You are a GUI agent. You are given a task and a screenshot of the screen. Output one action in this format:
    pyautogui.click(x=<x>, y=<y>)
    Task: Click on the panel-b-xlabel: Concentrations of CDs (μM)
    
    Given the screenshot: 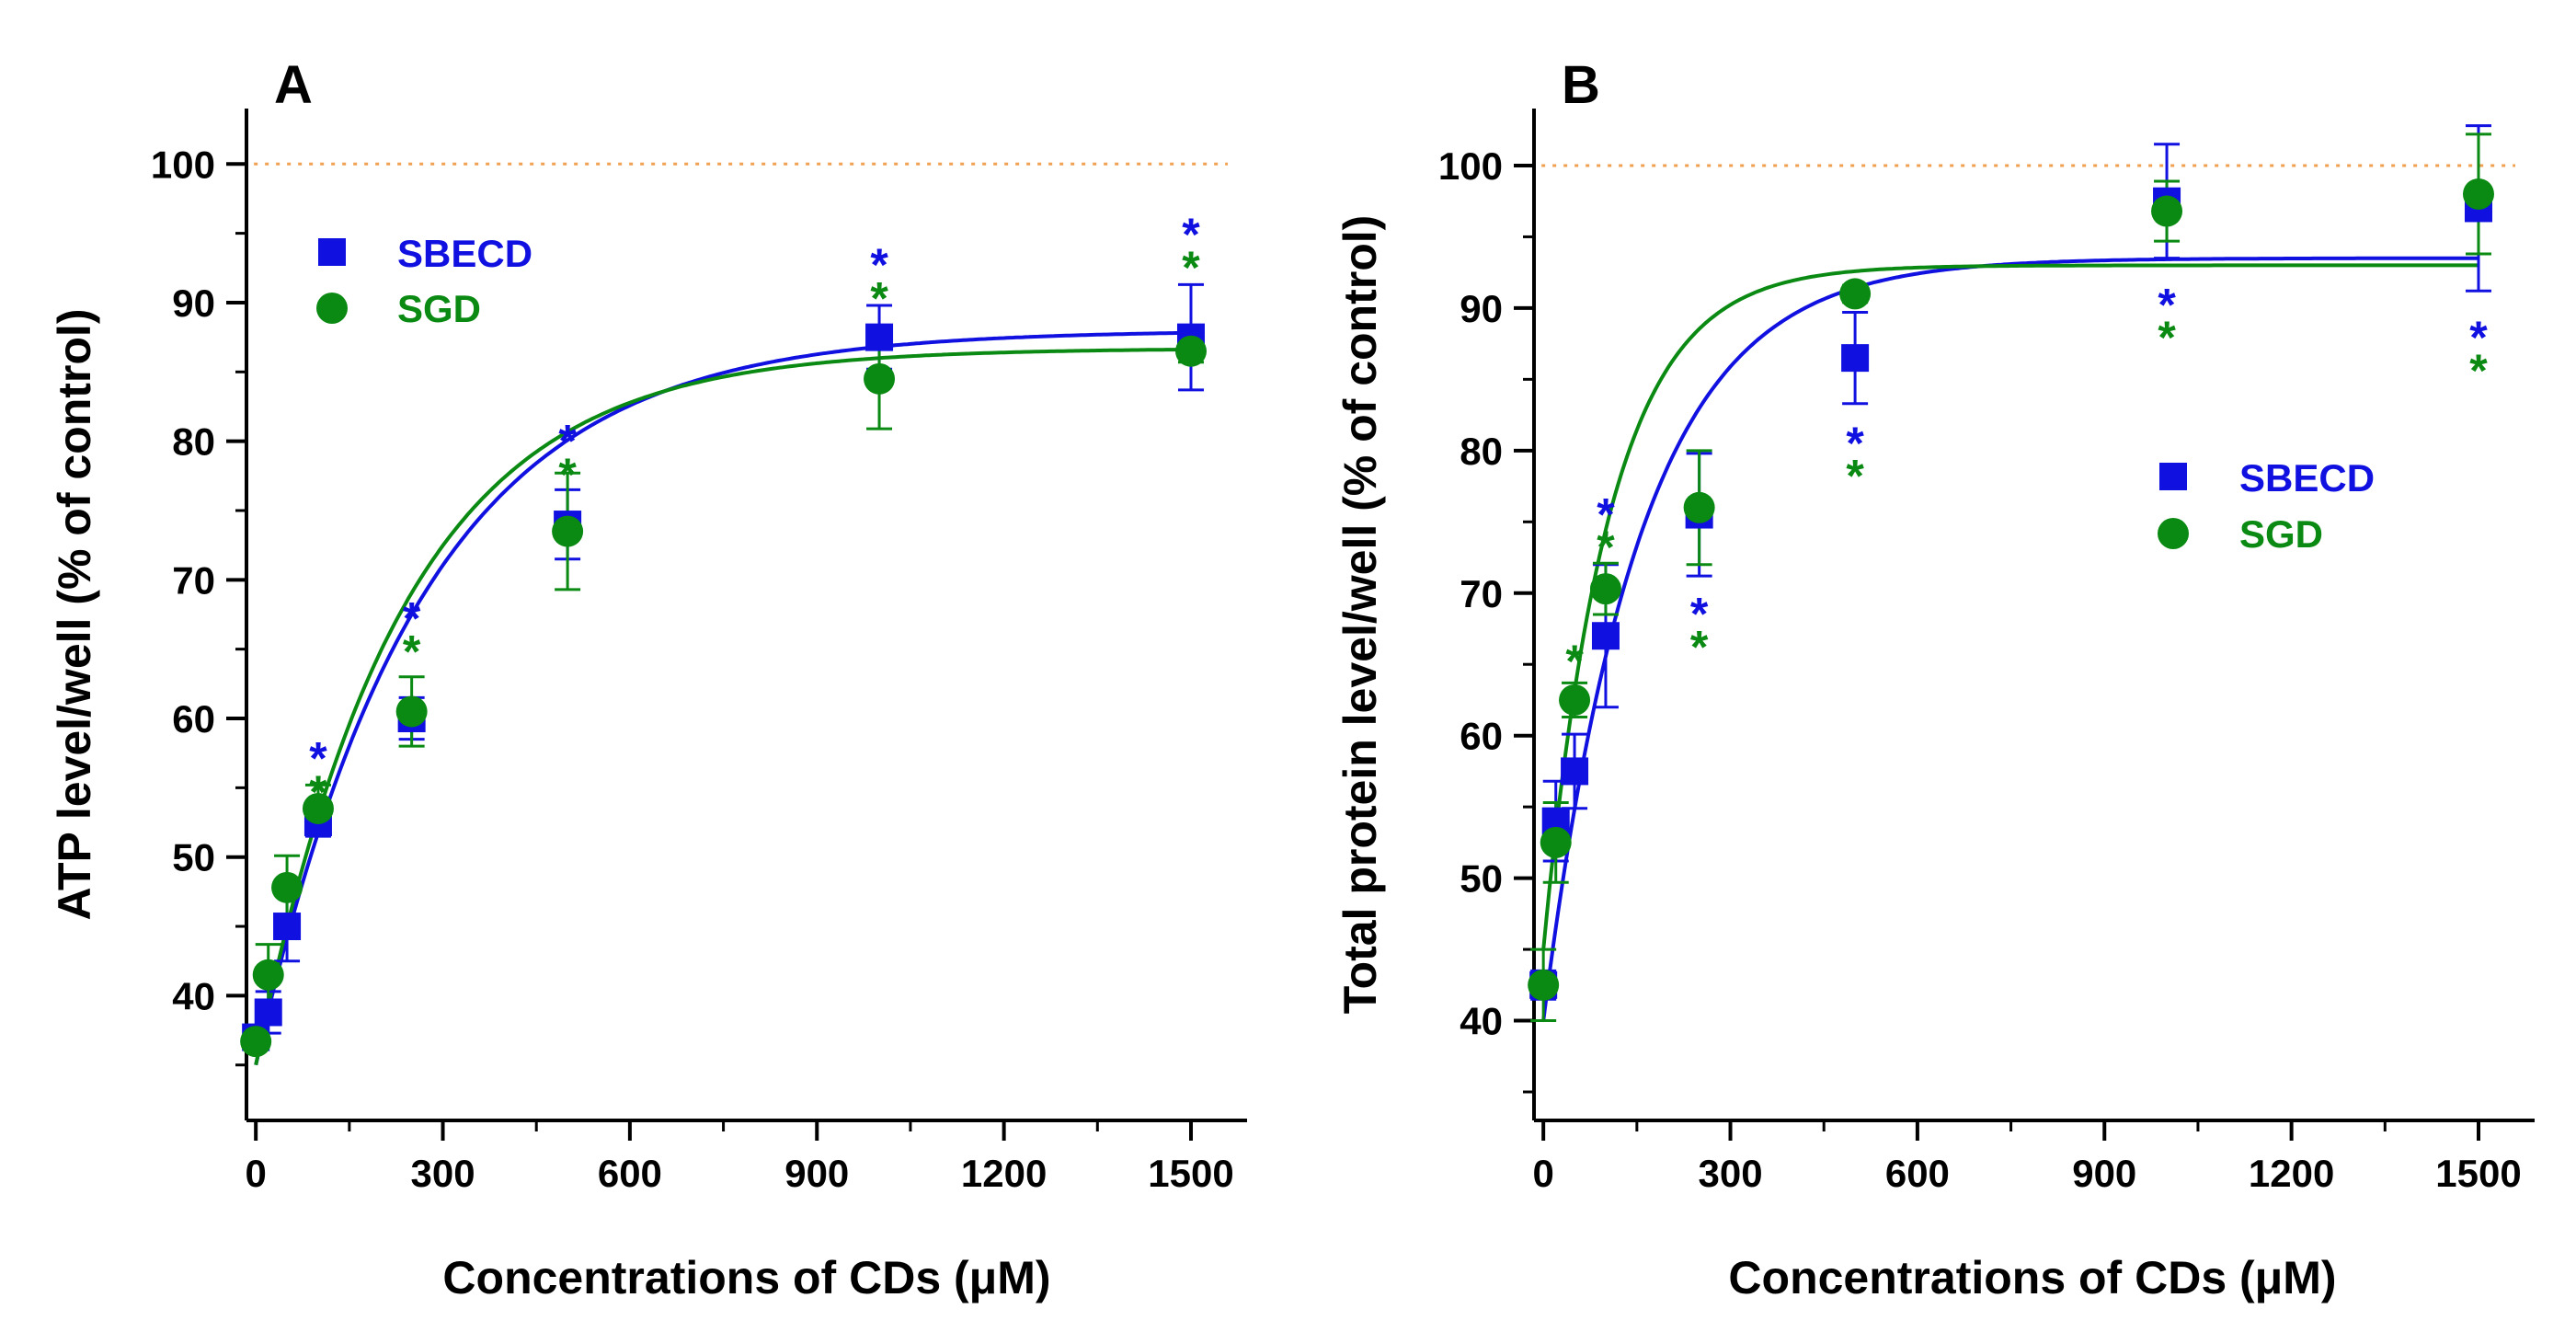 What is the action you would take?
    pyautogui.click(x=2032, y=1277)
    